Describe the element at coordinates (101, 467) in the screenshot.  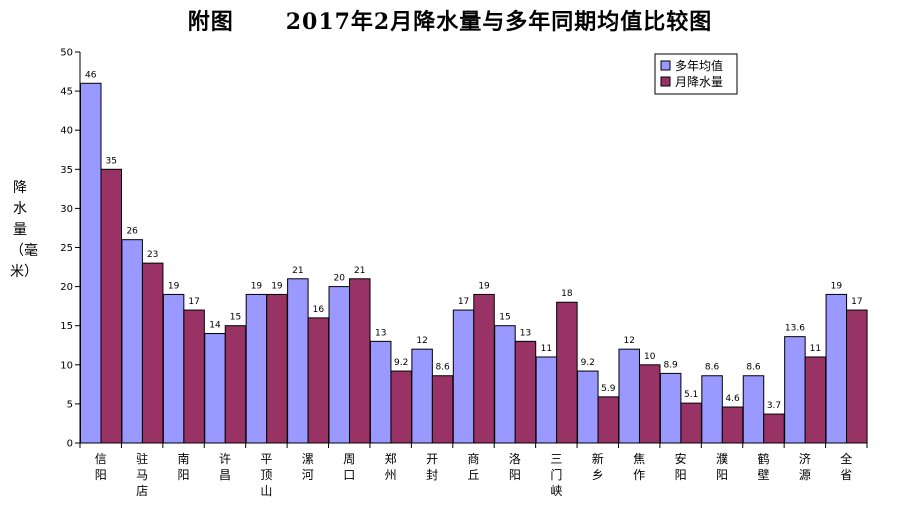
I see `x-category-label: 信阳` at that location.